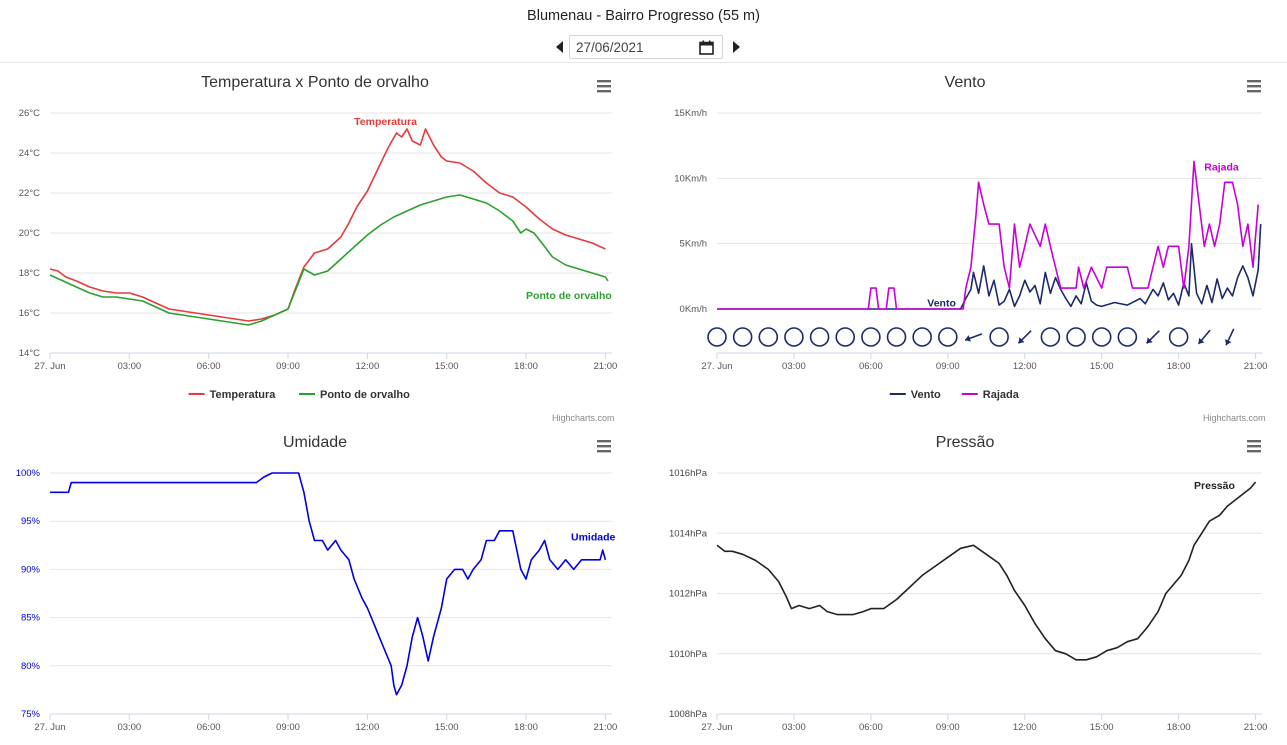 The height and width of the screenshot is (745, 1287). I want to click on date-input: 27/06/2021, so click(646, 47).